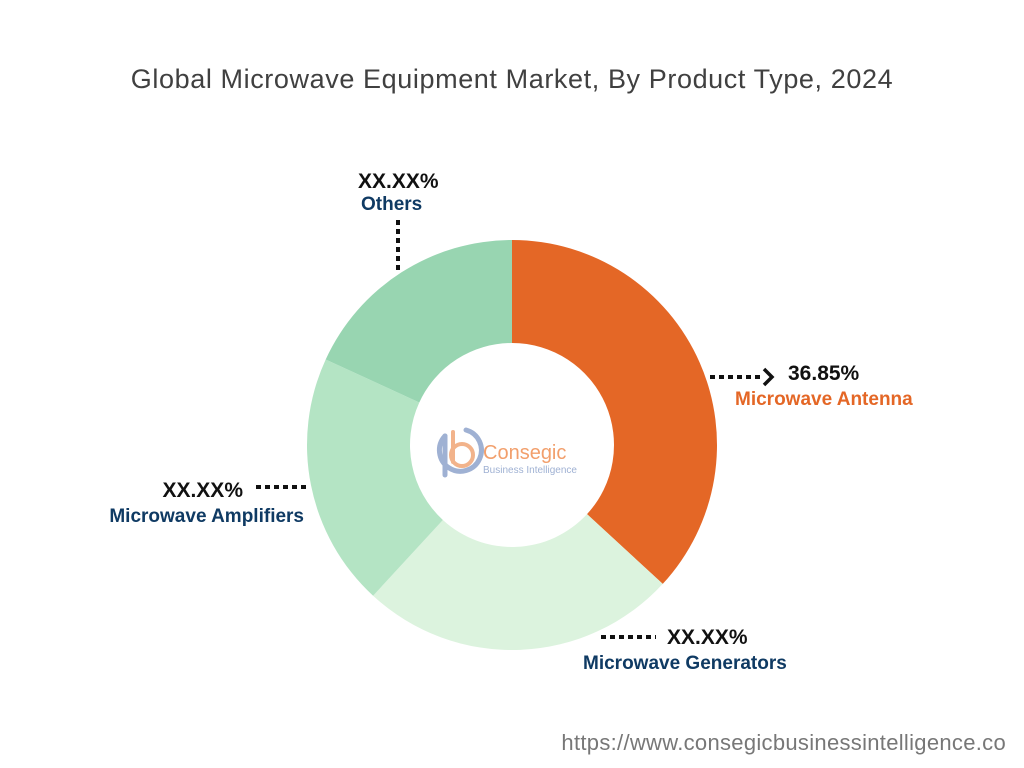  Describe the element at coordinates (518, 582) in the screenshot. I see `slice-microwave-generators` at that location.